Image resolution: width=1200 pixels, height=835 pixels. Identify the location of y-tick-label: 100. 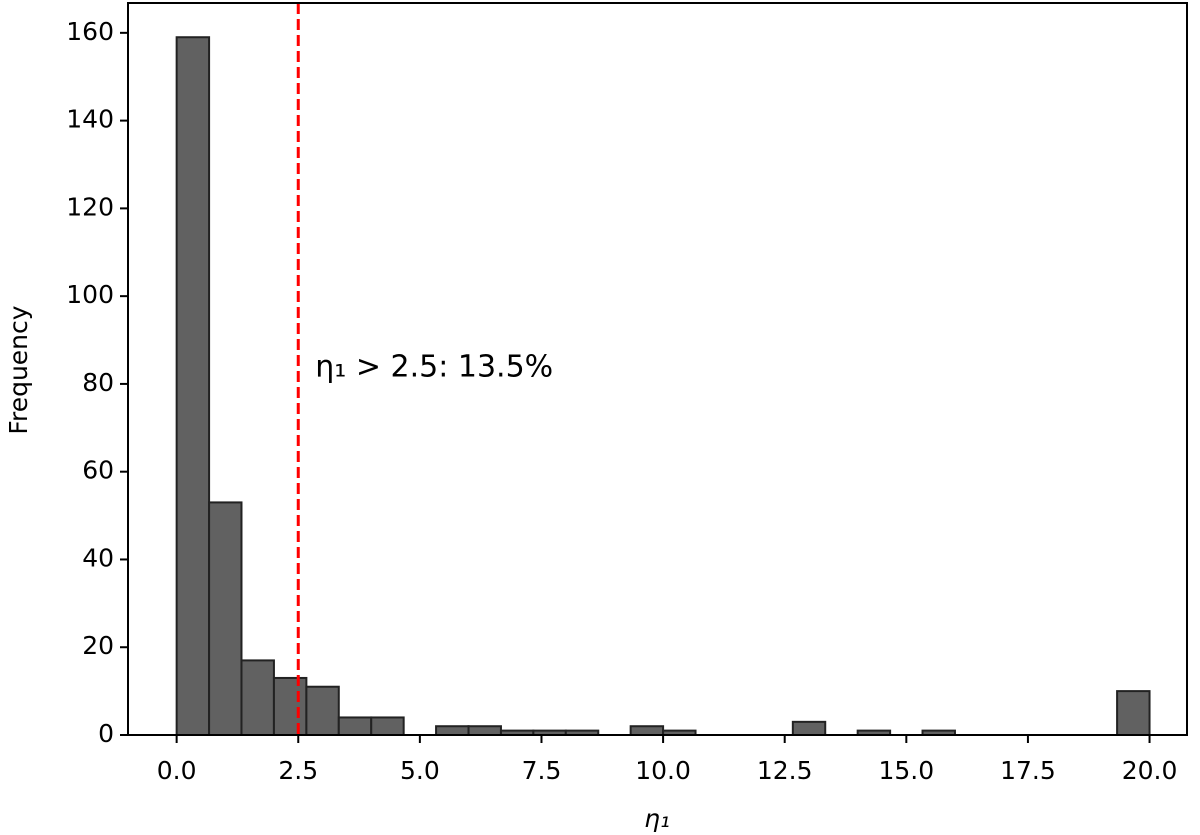
(90, 294).